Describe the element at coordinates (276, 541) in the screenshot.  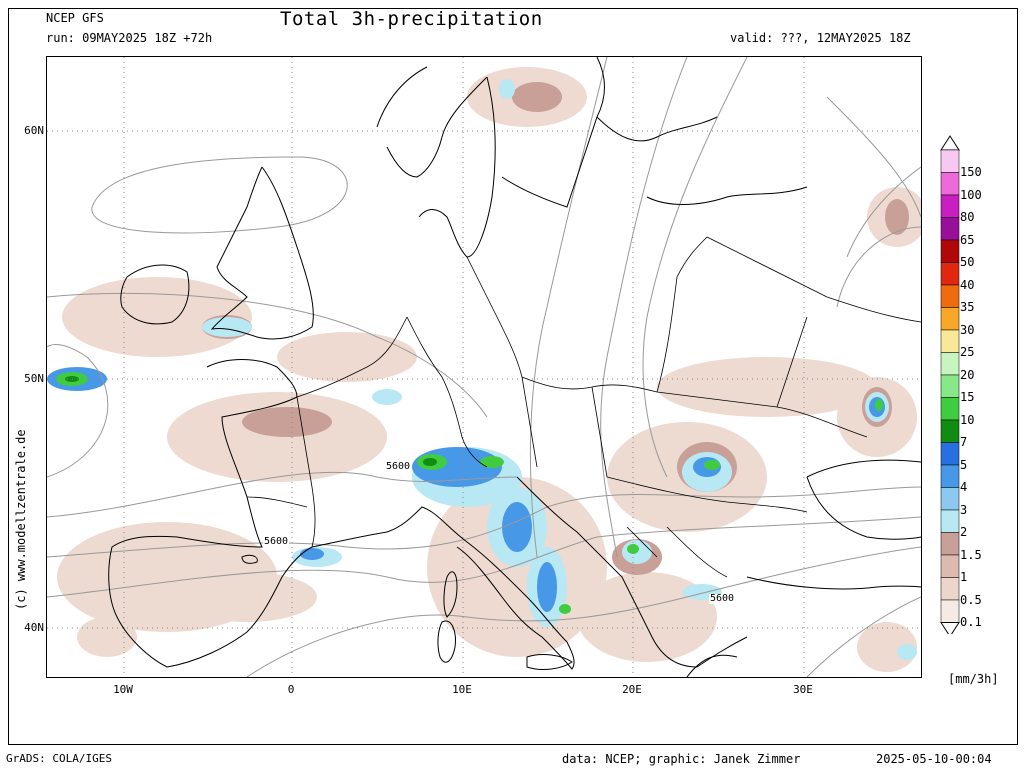
I see `contour-label-5600-west: 5600` at that location.